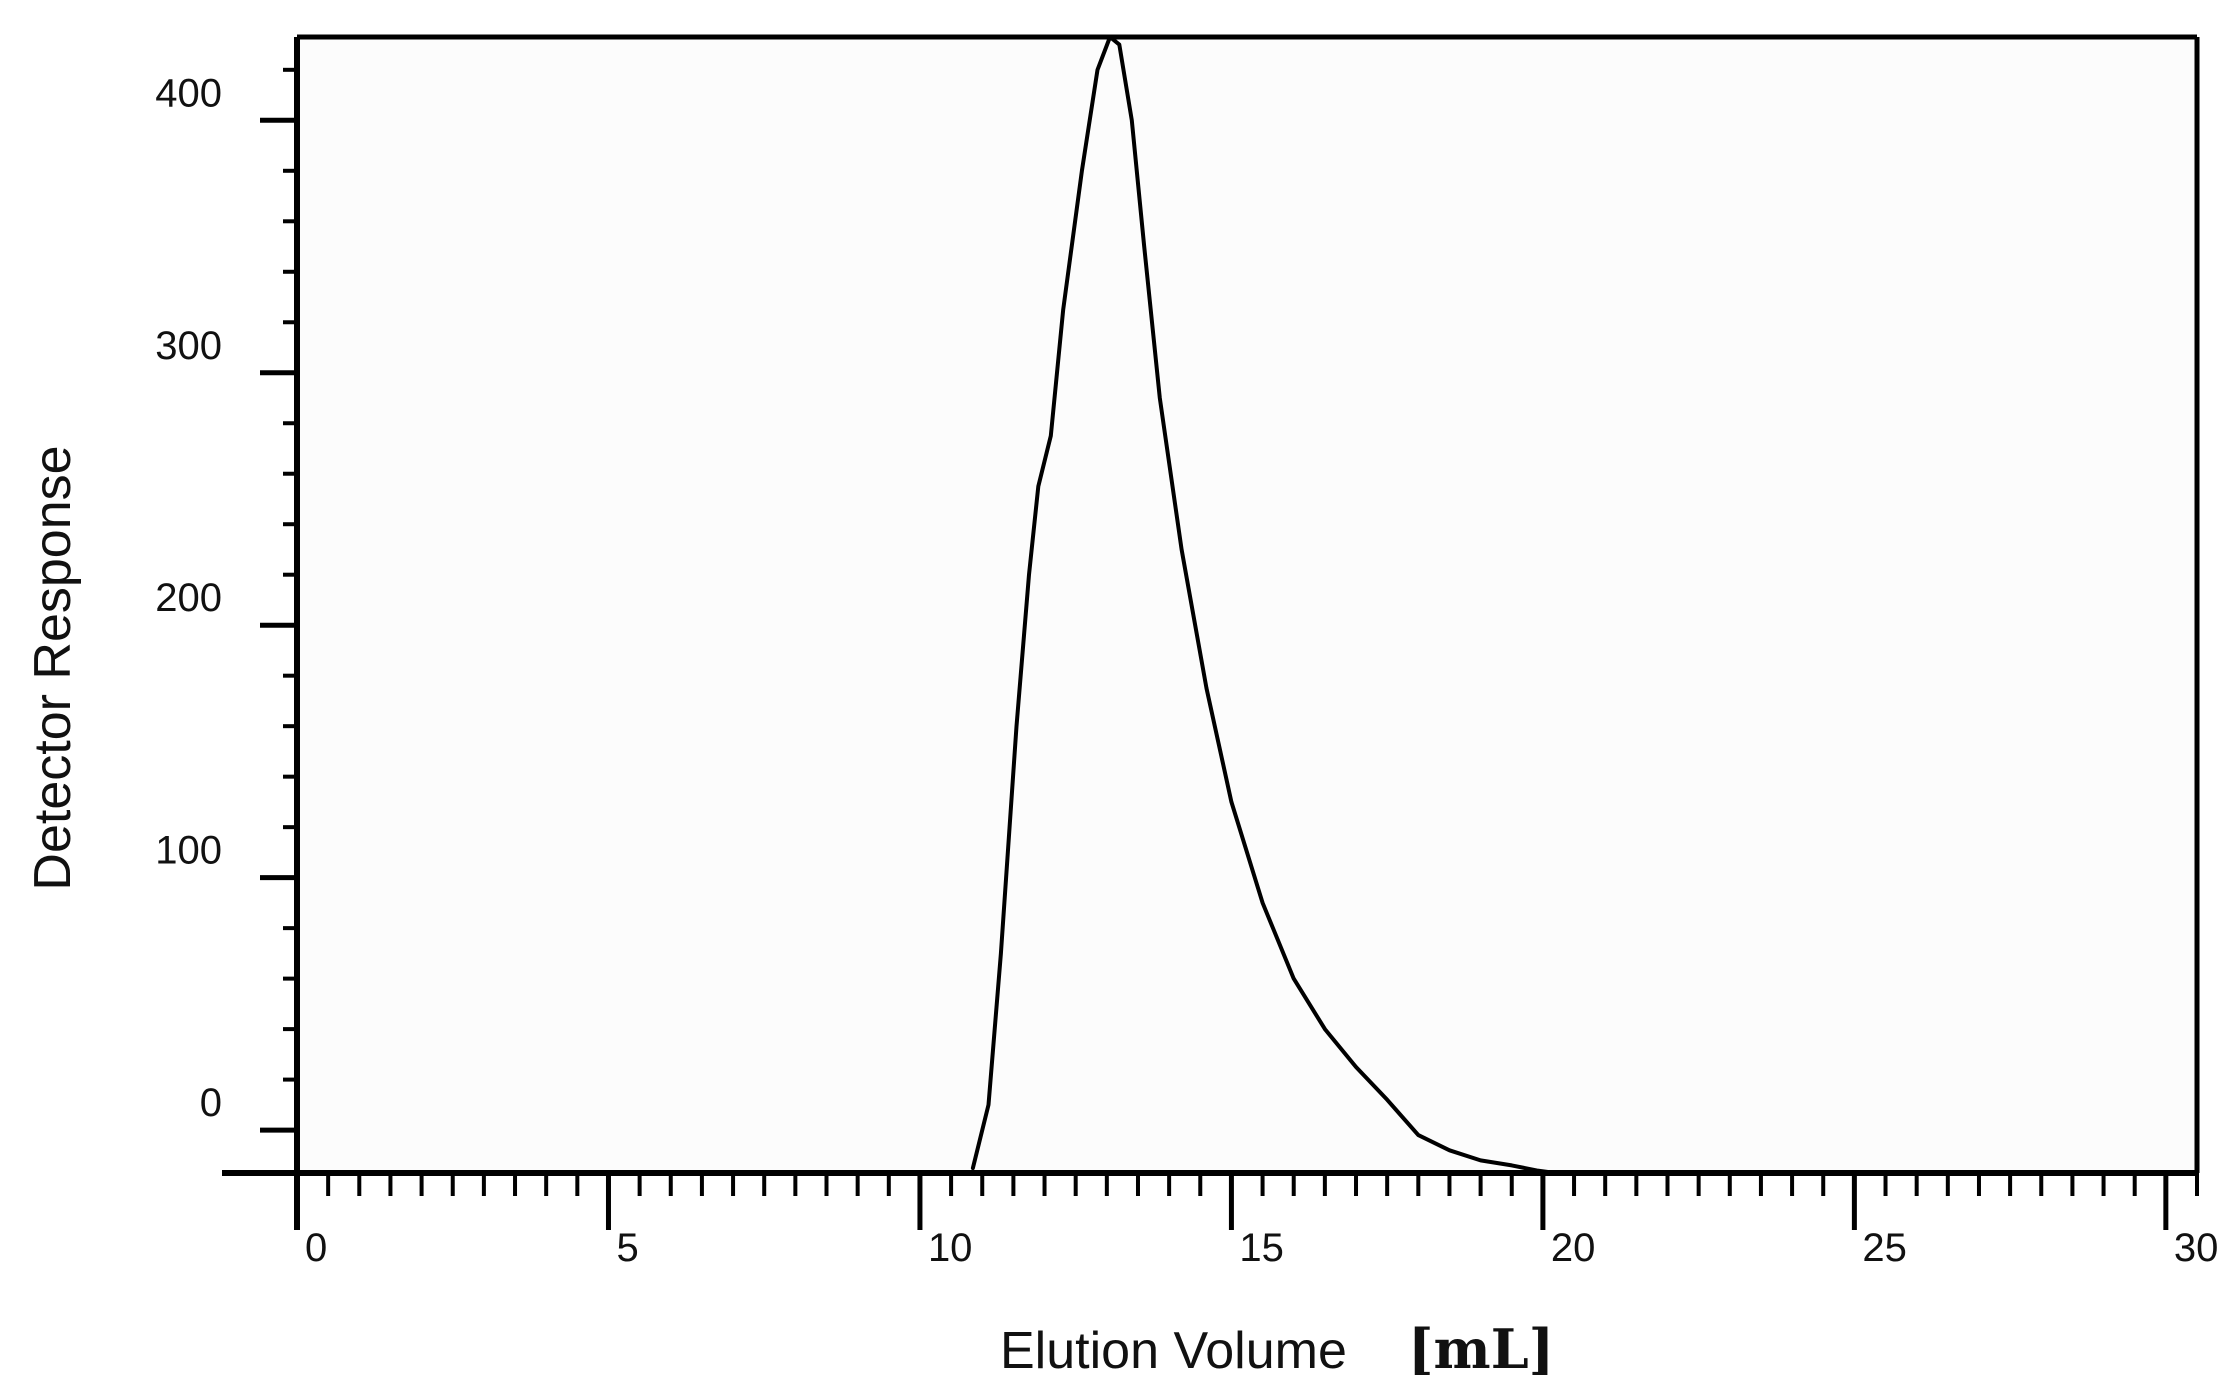 The image size is (2227, 1393). What do you see at coordinates (316, 1248) in the screenshot?
I see `x-tick-label: 0` at bounding box center [316, 1248].